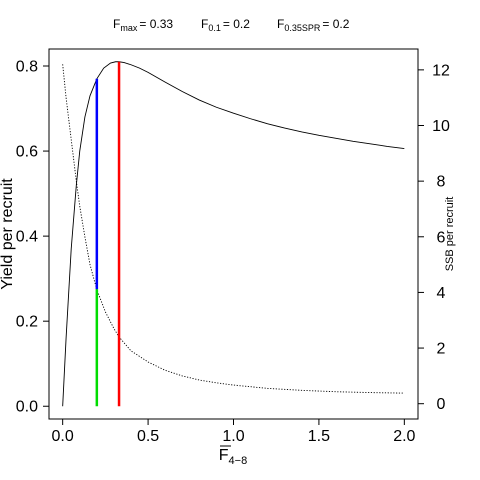 Image resolution: width=480 pixels, height=480 pixels. I want to click on title-part-sub: 0.35SPR, so click(302, 28).